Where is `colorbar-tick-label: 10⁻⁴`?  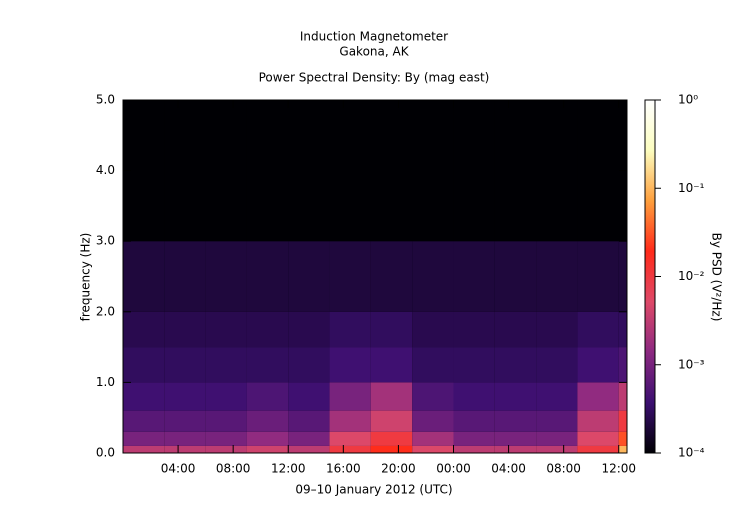 colorbar-tick-label: 10⁻⁴ is located at coordinates (691, 453).